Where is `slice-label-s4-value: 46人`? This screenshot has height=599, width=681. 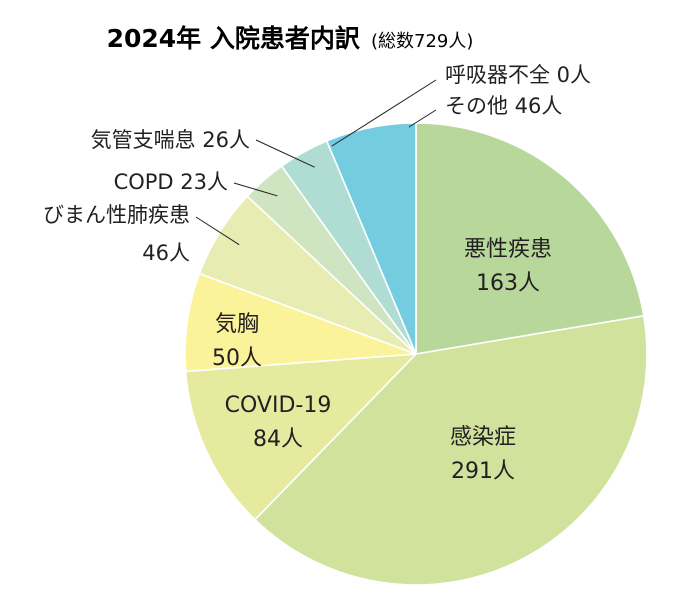
slice-label-s4-value: 46人 is located at coordinates (166, 253).